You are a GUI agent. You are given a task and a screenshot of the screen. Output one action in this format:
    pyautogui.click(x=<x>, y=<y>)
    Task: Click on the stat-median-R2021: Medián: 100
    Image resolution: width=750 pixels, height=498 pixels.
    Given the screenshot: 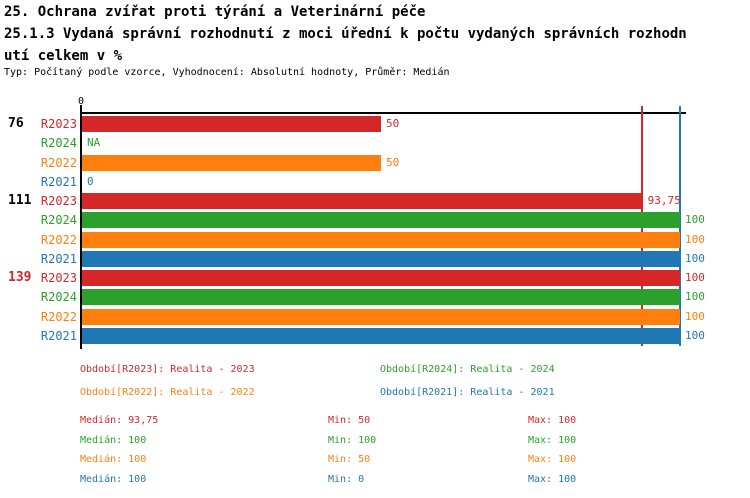 What is the action you would take?
    pyautogui.click(x=113, y=479)
    